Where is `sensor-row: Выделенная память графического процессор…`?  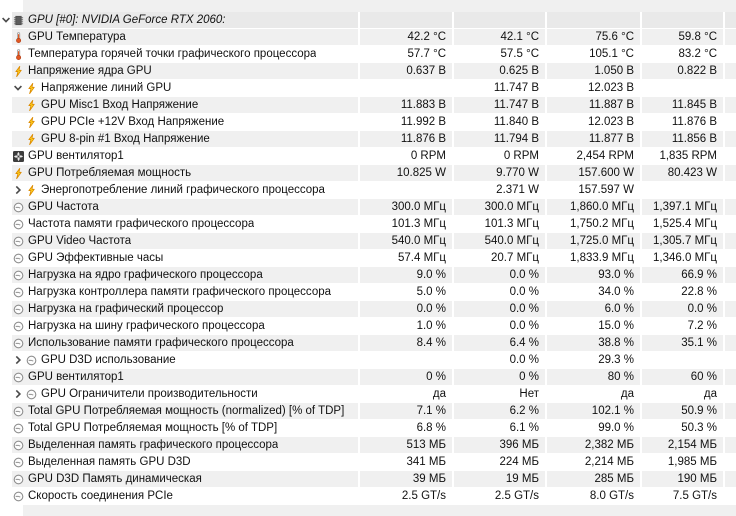
sensor-row: Выделенная память графического процессор… is located at coordinates (368, 445).